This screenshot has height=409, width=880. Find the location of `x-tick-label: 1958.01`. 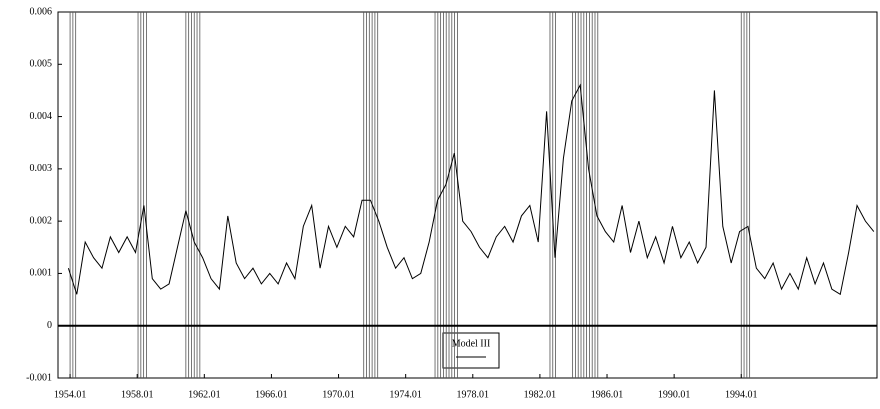

x-tick-label: 1958.01 is located at coordinates (137, 394).